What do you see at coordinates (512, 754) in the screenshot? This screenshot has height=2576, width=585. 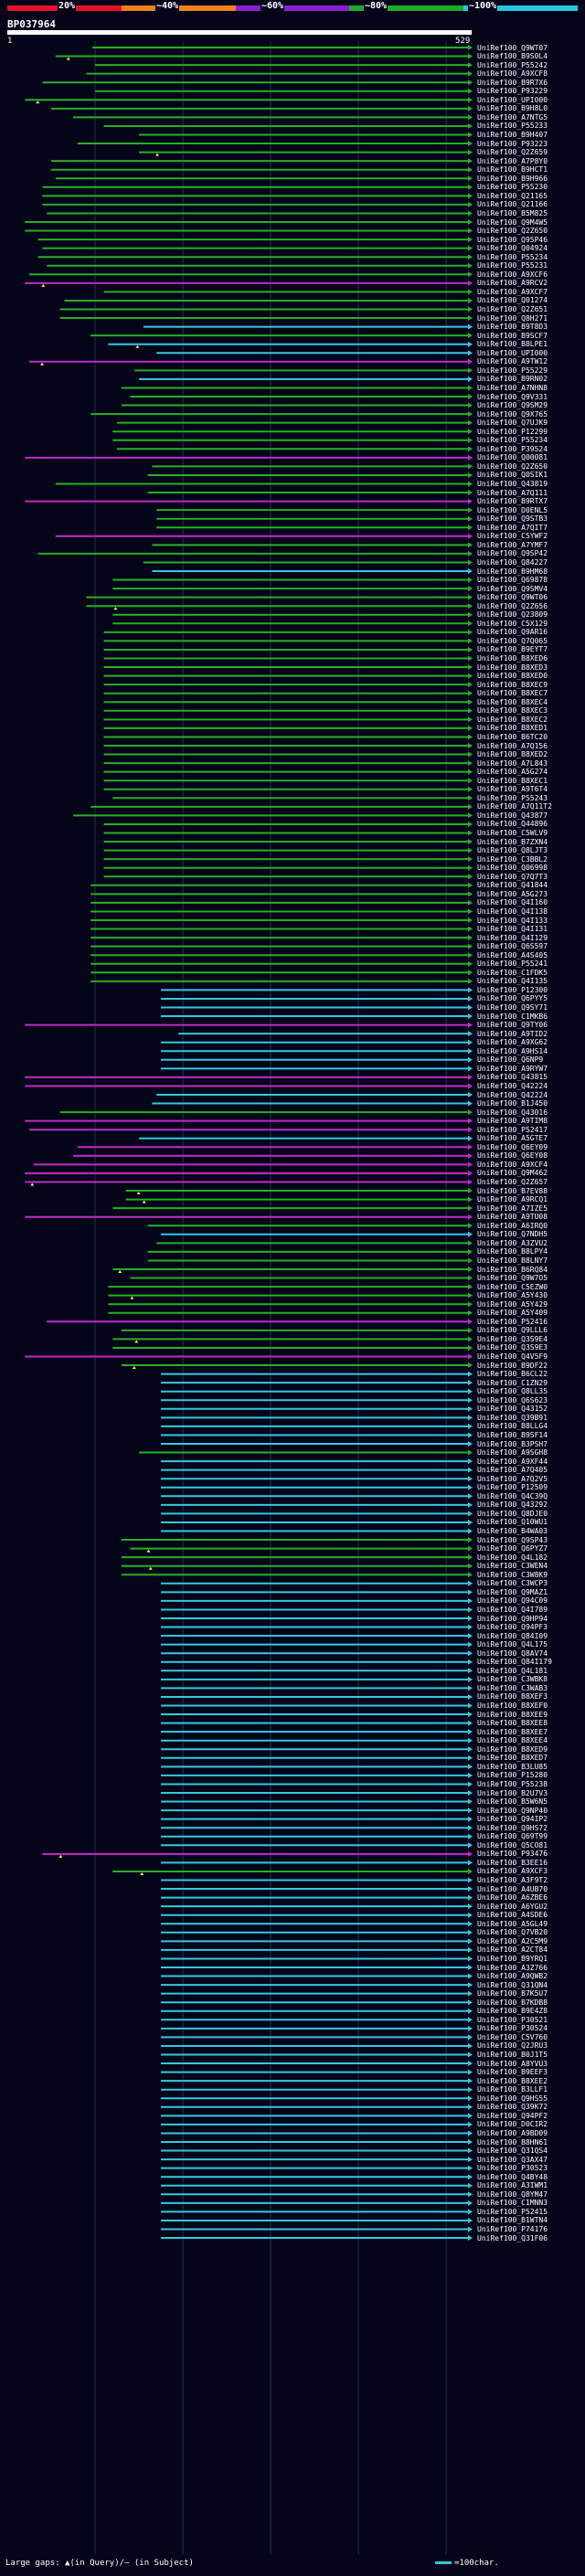 I see `hit-link: UniRef100_B8XED2` at bounding box center [512, 754].